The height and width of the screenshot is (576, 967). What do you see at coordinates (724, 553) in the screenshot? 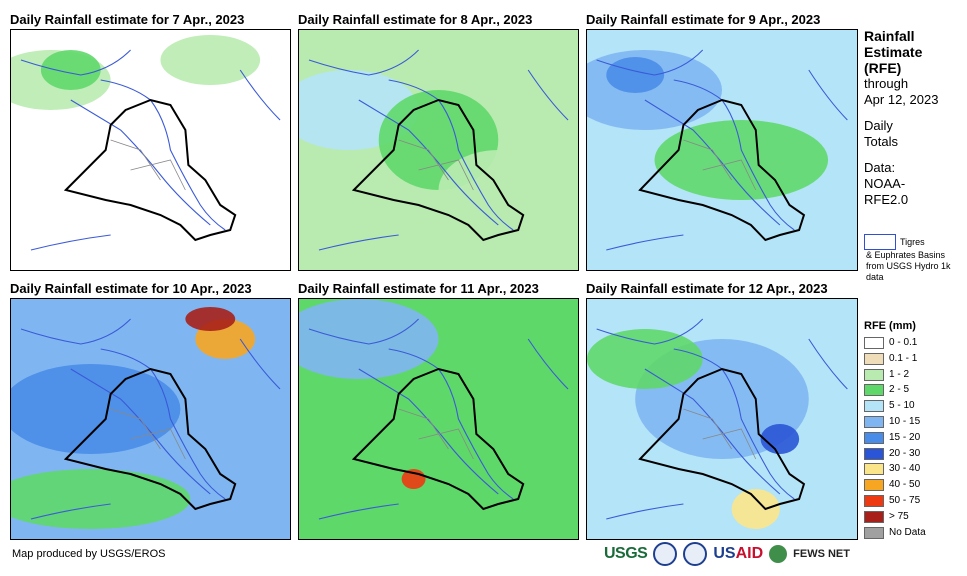
I see `usaid-logo-part1: US` at bounding box center [724, 553].